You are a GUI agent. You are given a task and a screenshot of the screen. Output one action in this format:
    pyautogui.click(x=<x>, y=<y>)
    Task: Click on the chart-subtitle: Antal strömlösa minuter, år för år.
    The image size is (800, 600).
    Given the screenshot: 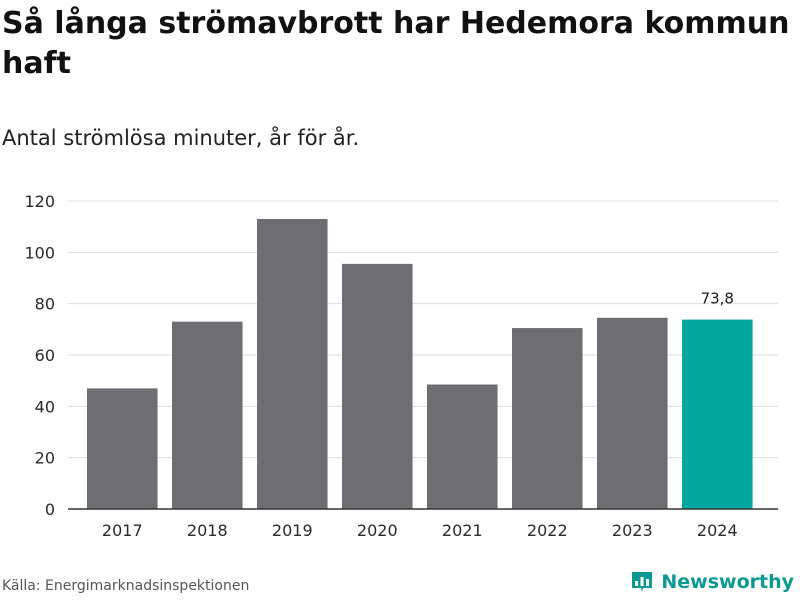 What is the action you would take?
    pyautogui.click(x=181, y=138)
    